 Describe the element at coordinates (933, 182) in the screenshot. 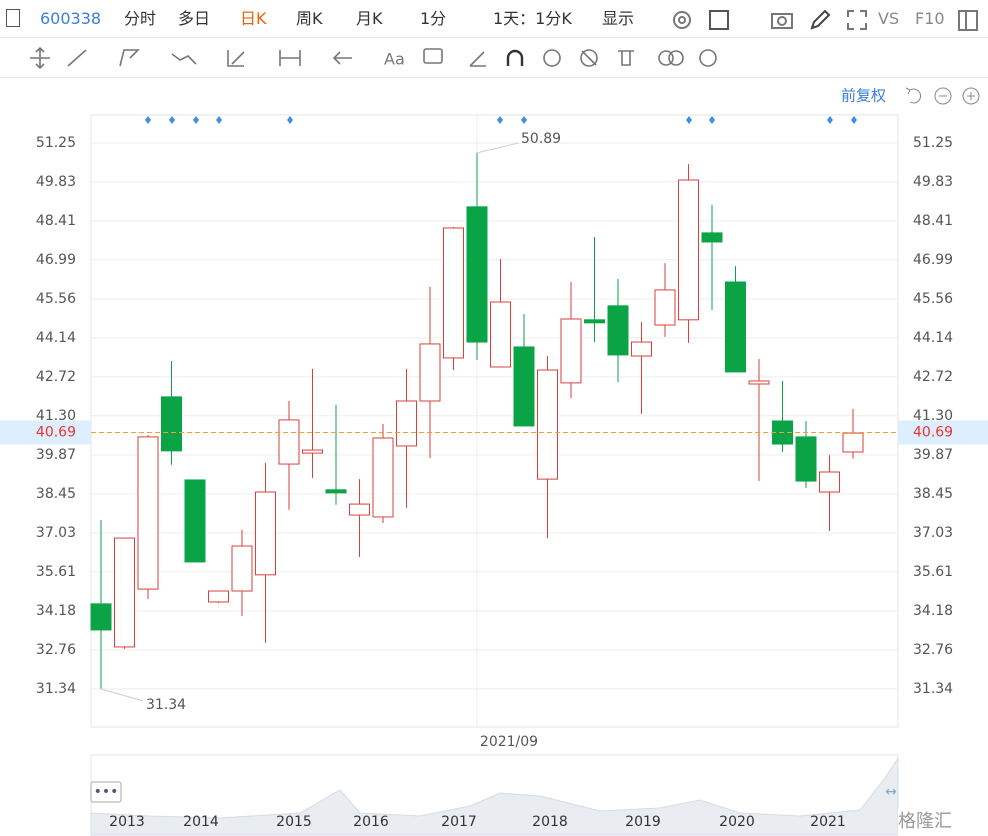

I see `y-tick-label-right: 49.83` at that location.